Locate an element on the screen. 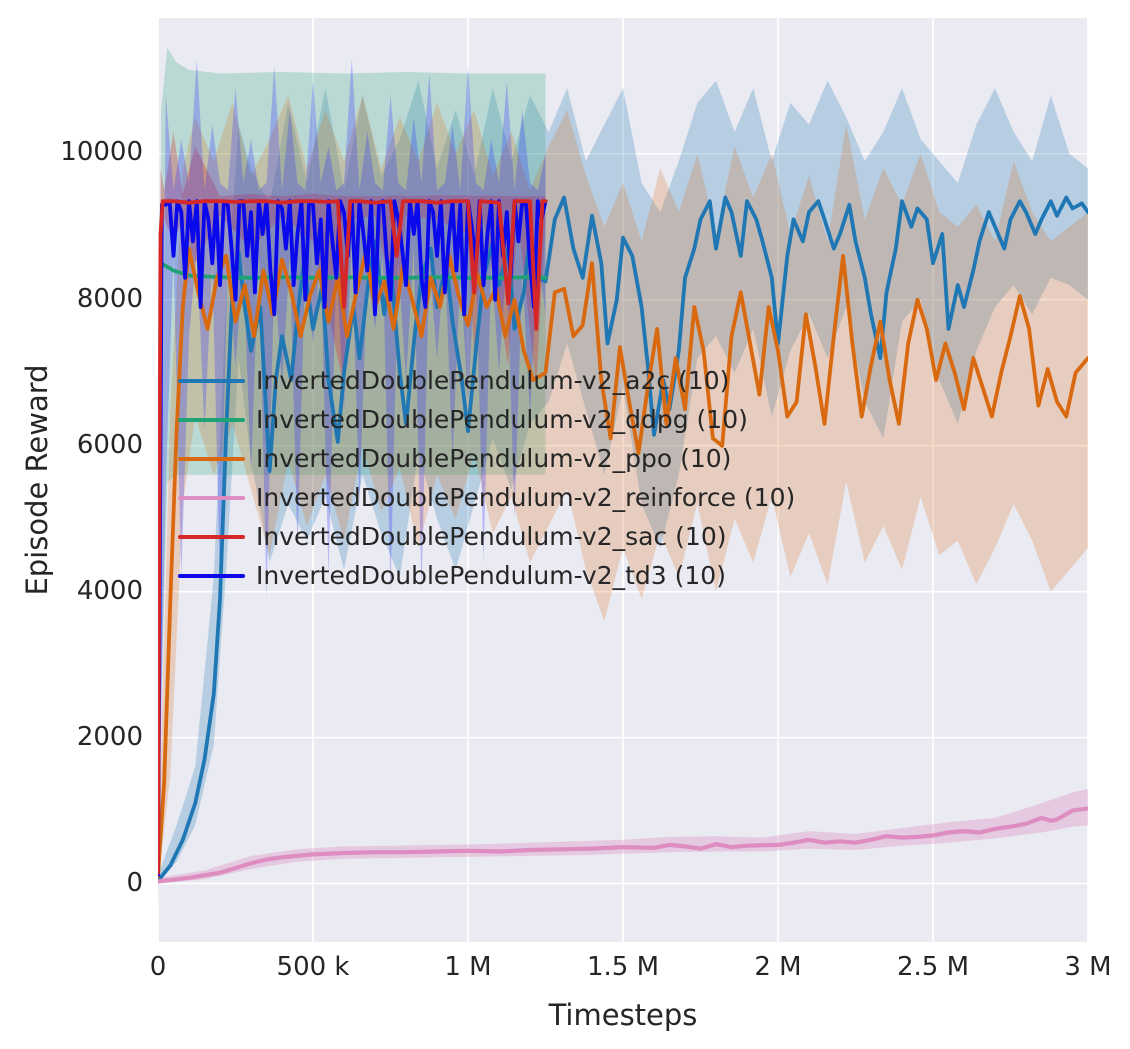  legend-row-sac: InvertedDoublePendulum-v2_sac (10) is located at coordinates (486, 536).